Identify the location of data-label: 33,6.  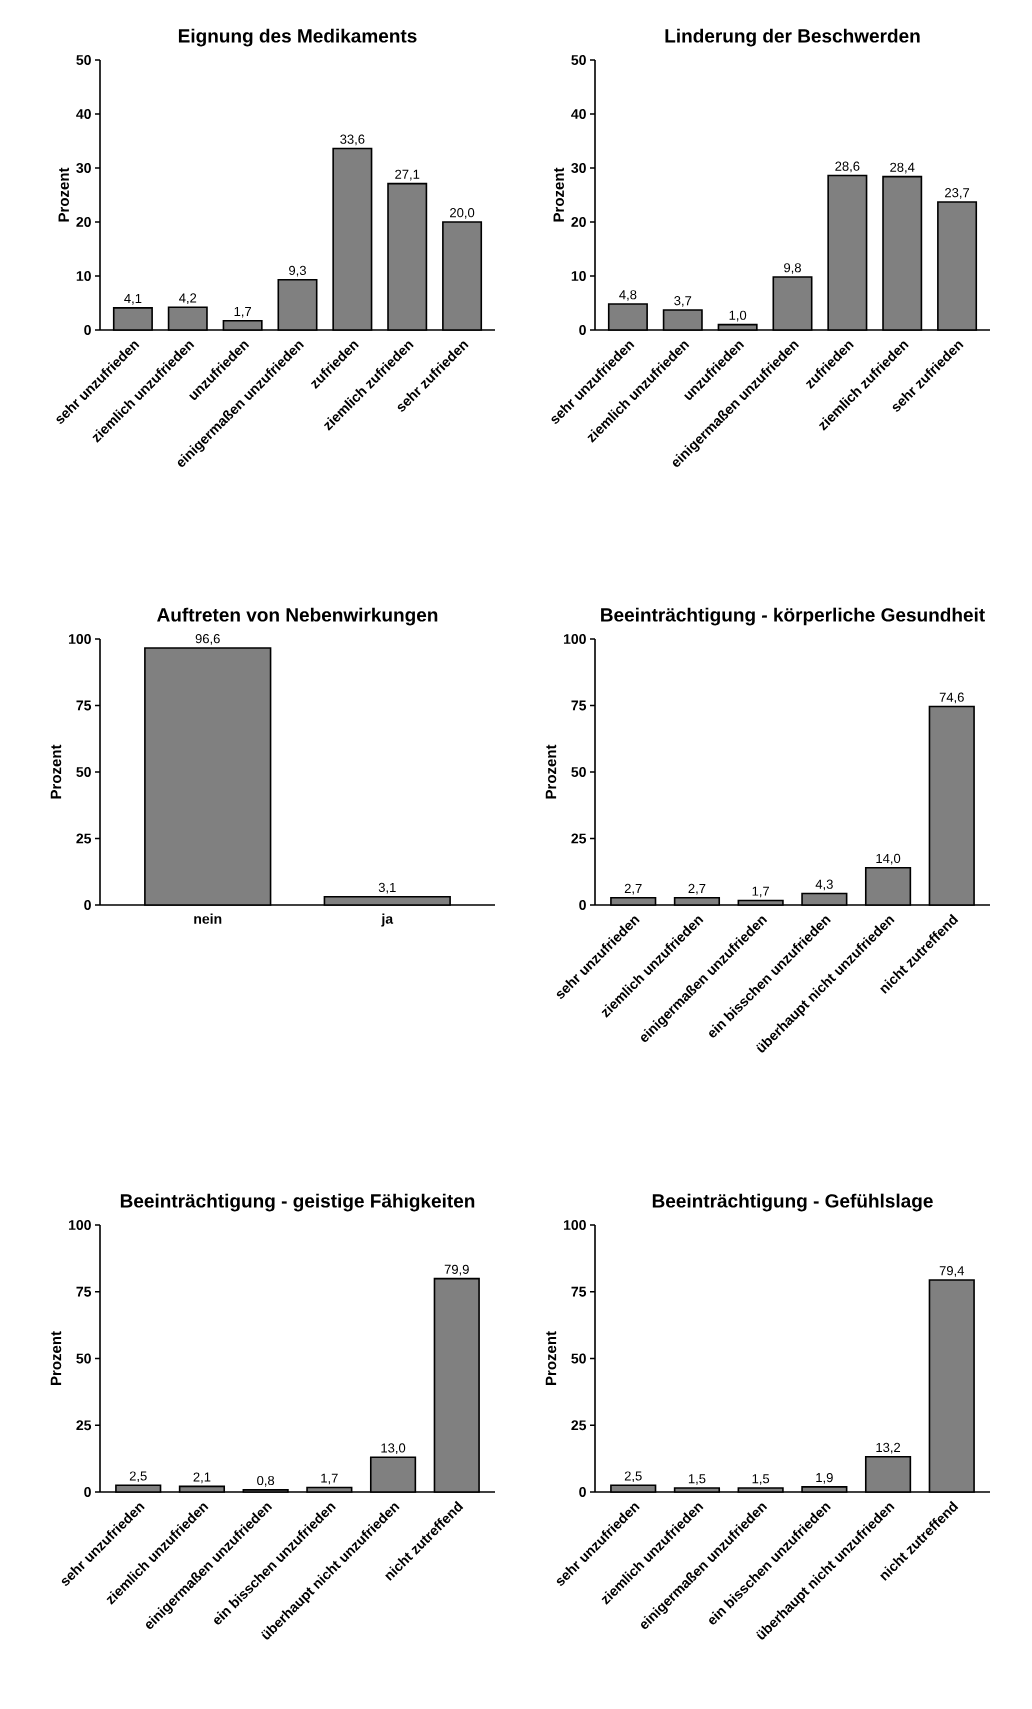
(352, 140).